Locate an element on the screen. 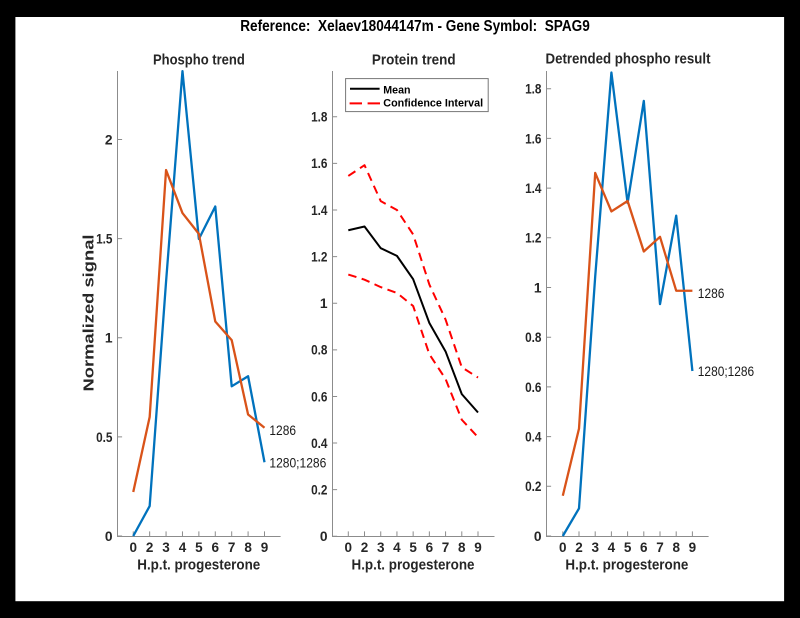 The image size is (800, 618). svg-text: Mean is located at coordinates (396, 91).